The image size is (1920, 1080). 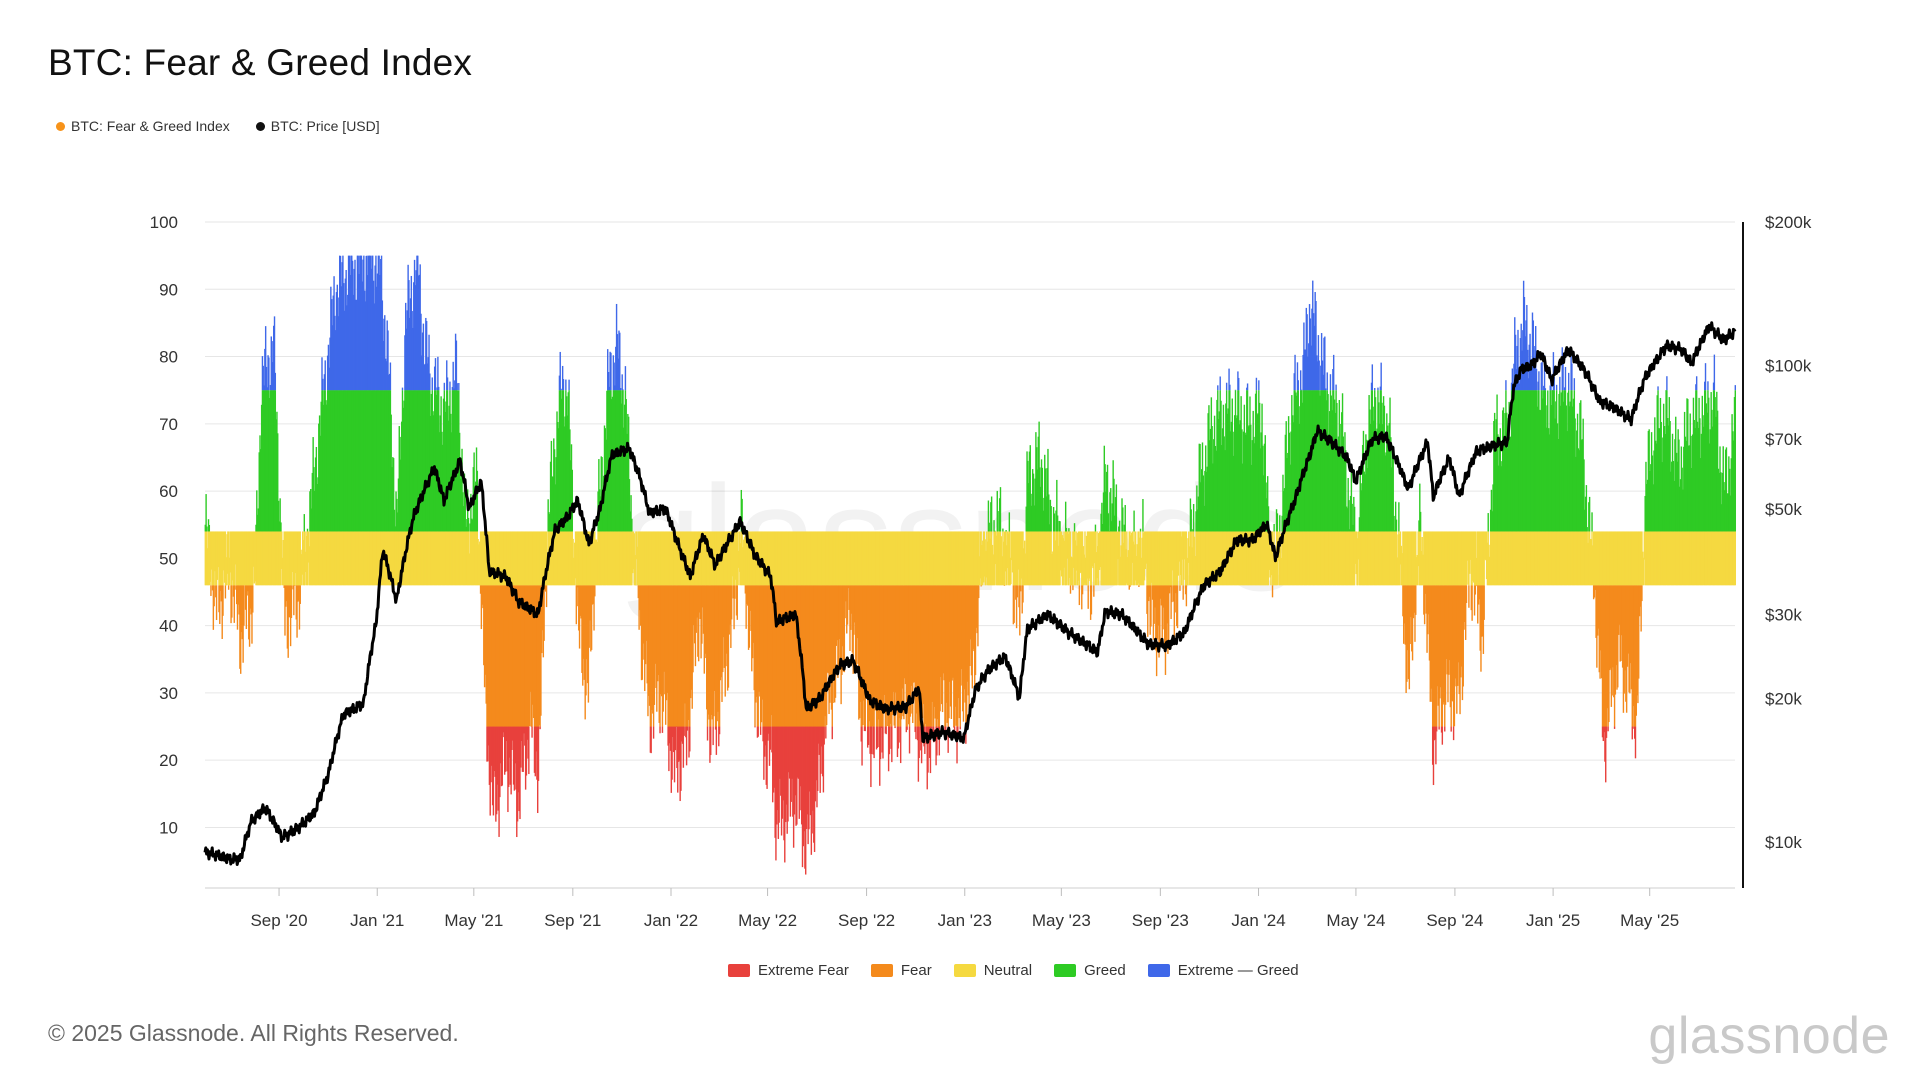 I want to click on zone-legend-fear: Fear, so click(x=901, y=970).